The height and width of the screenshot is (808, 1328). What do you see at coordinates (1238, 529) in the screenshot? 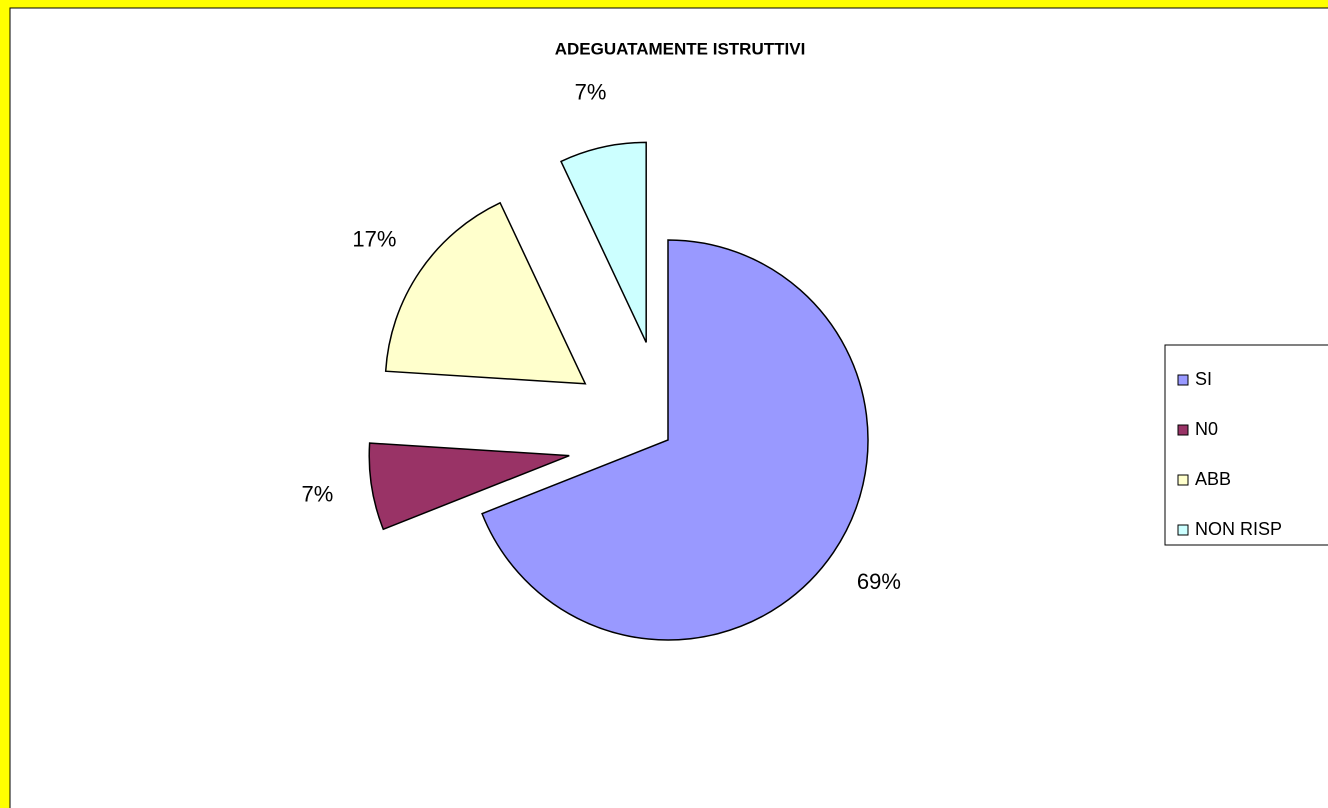
I see `legend-label: NON RISP` at bounding box center [1238, 529].